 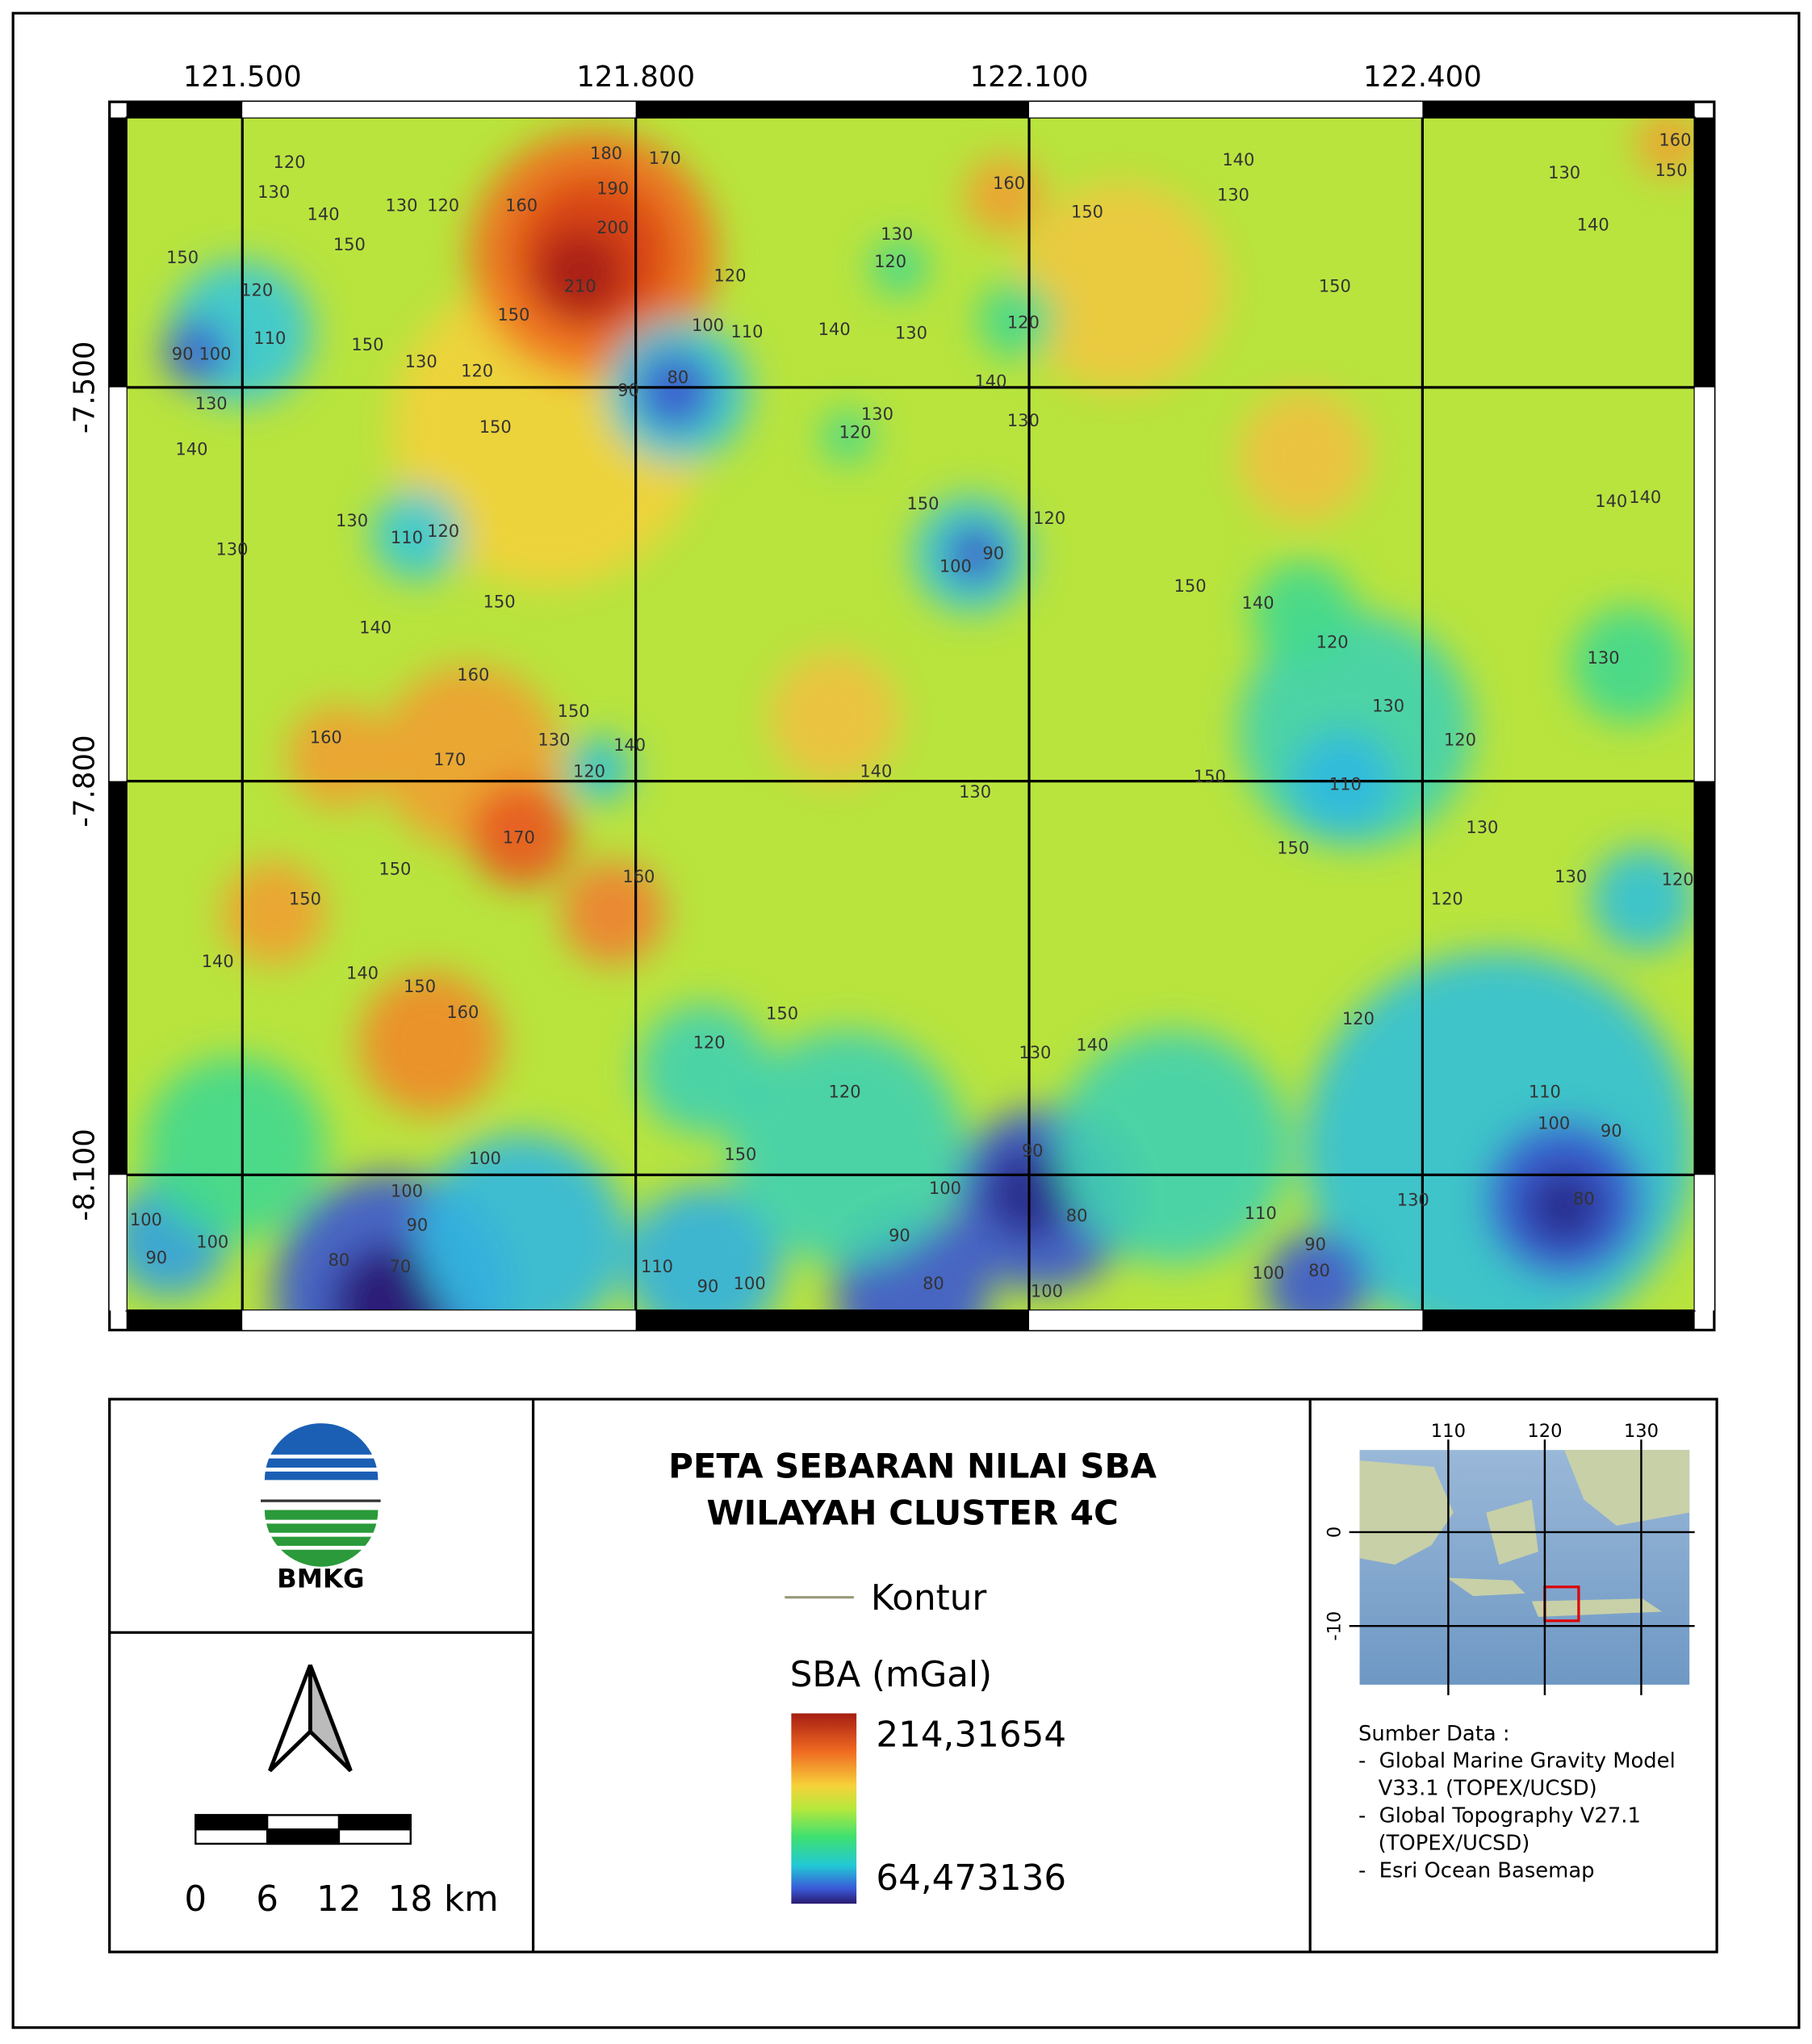 What do you see at coordinates (1544, 1432) in the screenshot?
I see `inset-x-label: 120` at bounding box center [1544, 1432].